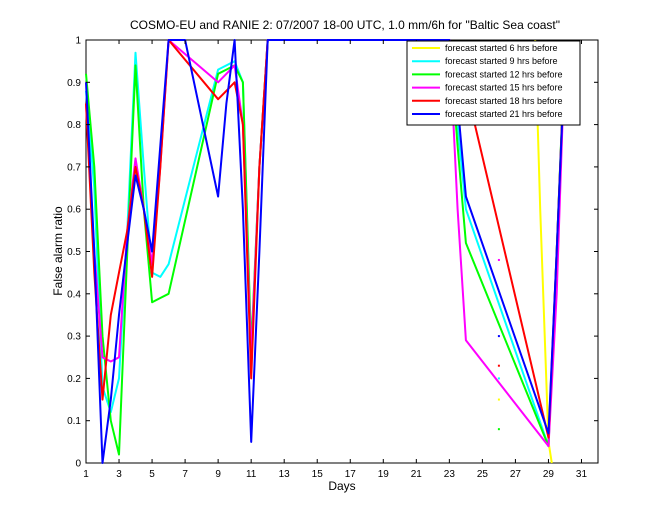 The image size is (660, 520). Describe the element at coordinates (74, 294) in the screenshot. I see `y-tick-label: 0.4` at that location.